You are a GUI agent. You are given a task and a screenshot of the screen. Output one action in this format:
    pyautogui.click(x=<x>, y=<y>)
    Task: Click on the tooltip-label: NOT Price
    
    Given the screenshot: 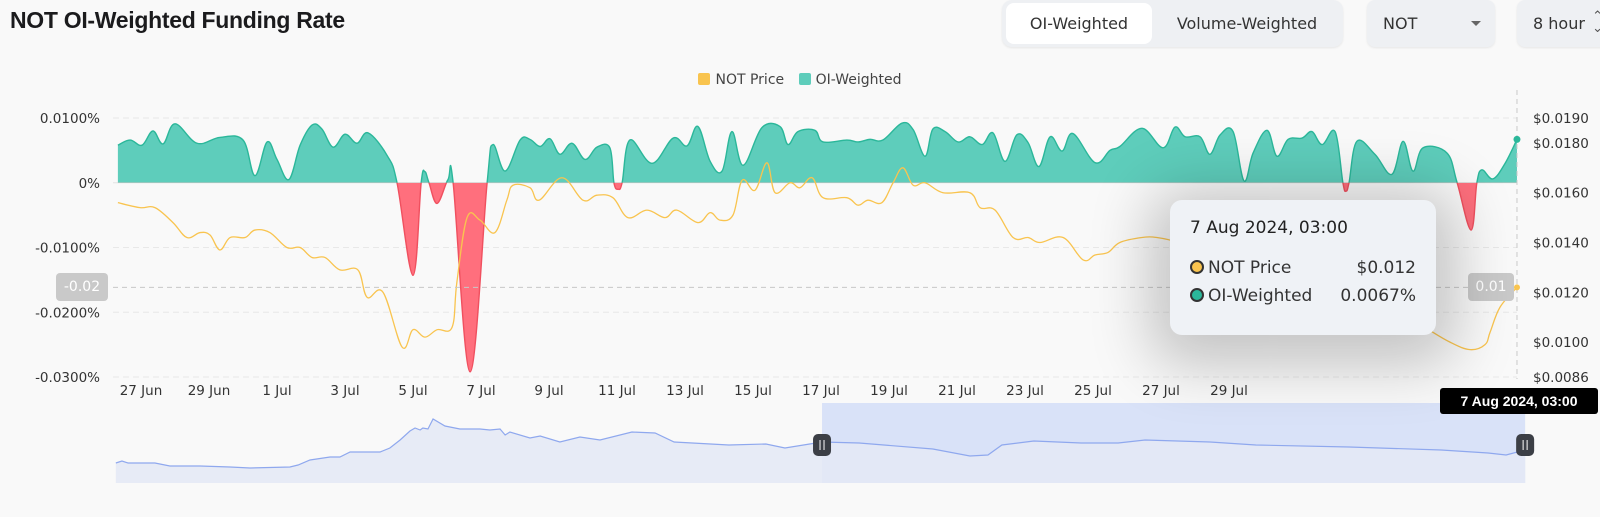 What is the action you would take?
    pyautogui.click(x=1250, y=268)
    